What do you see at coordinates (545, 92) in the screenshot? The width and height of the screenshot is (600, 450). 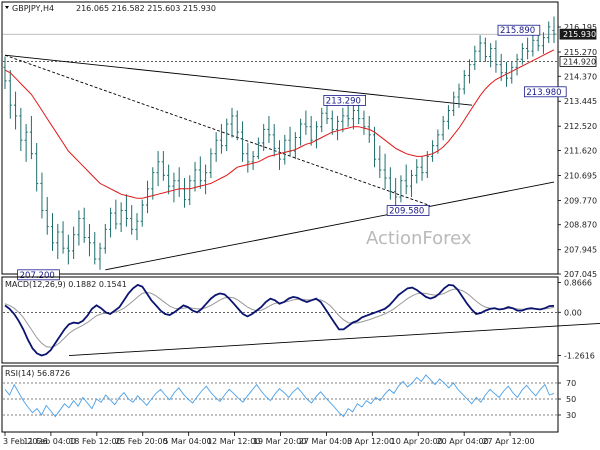 I see `price-annotation: 213.980` at bounding box center [545, 92].